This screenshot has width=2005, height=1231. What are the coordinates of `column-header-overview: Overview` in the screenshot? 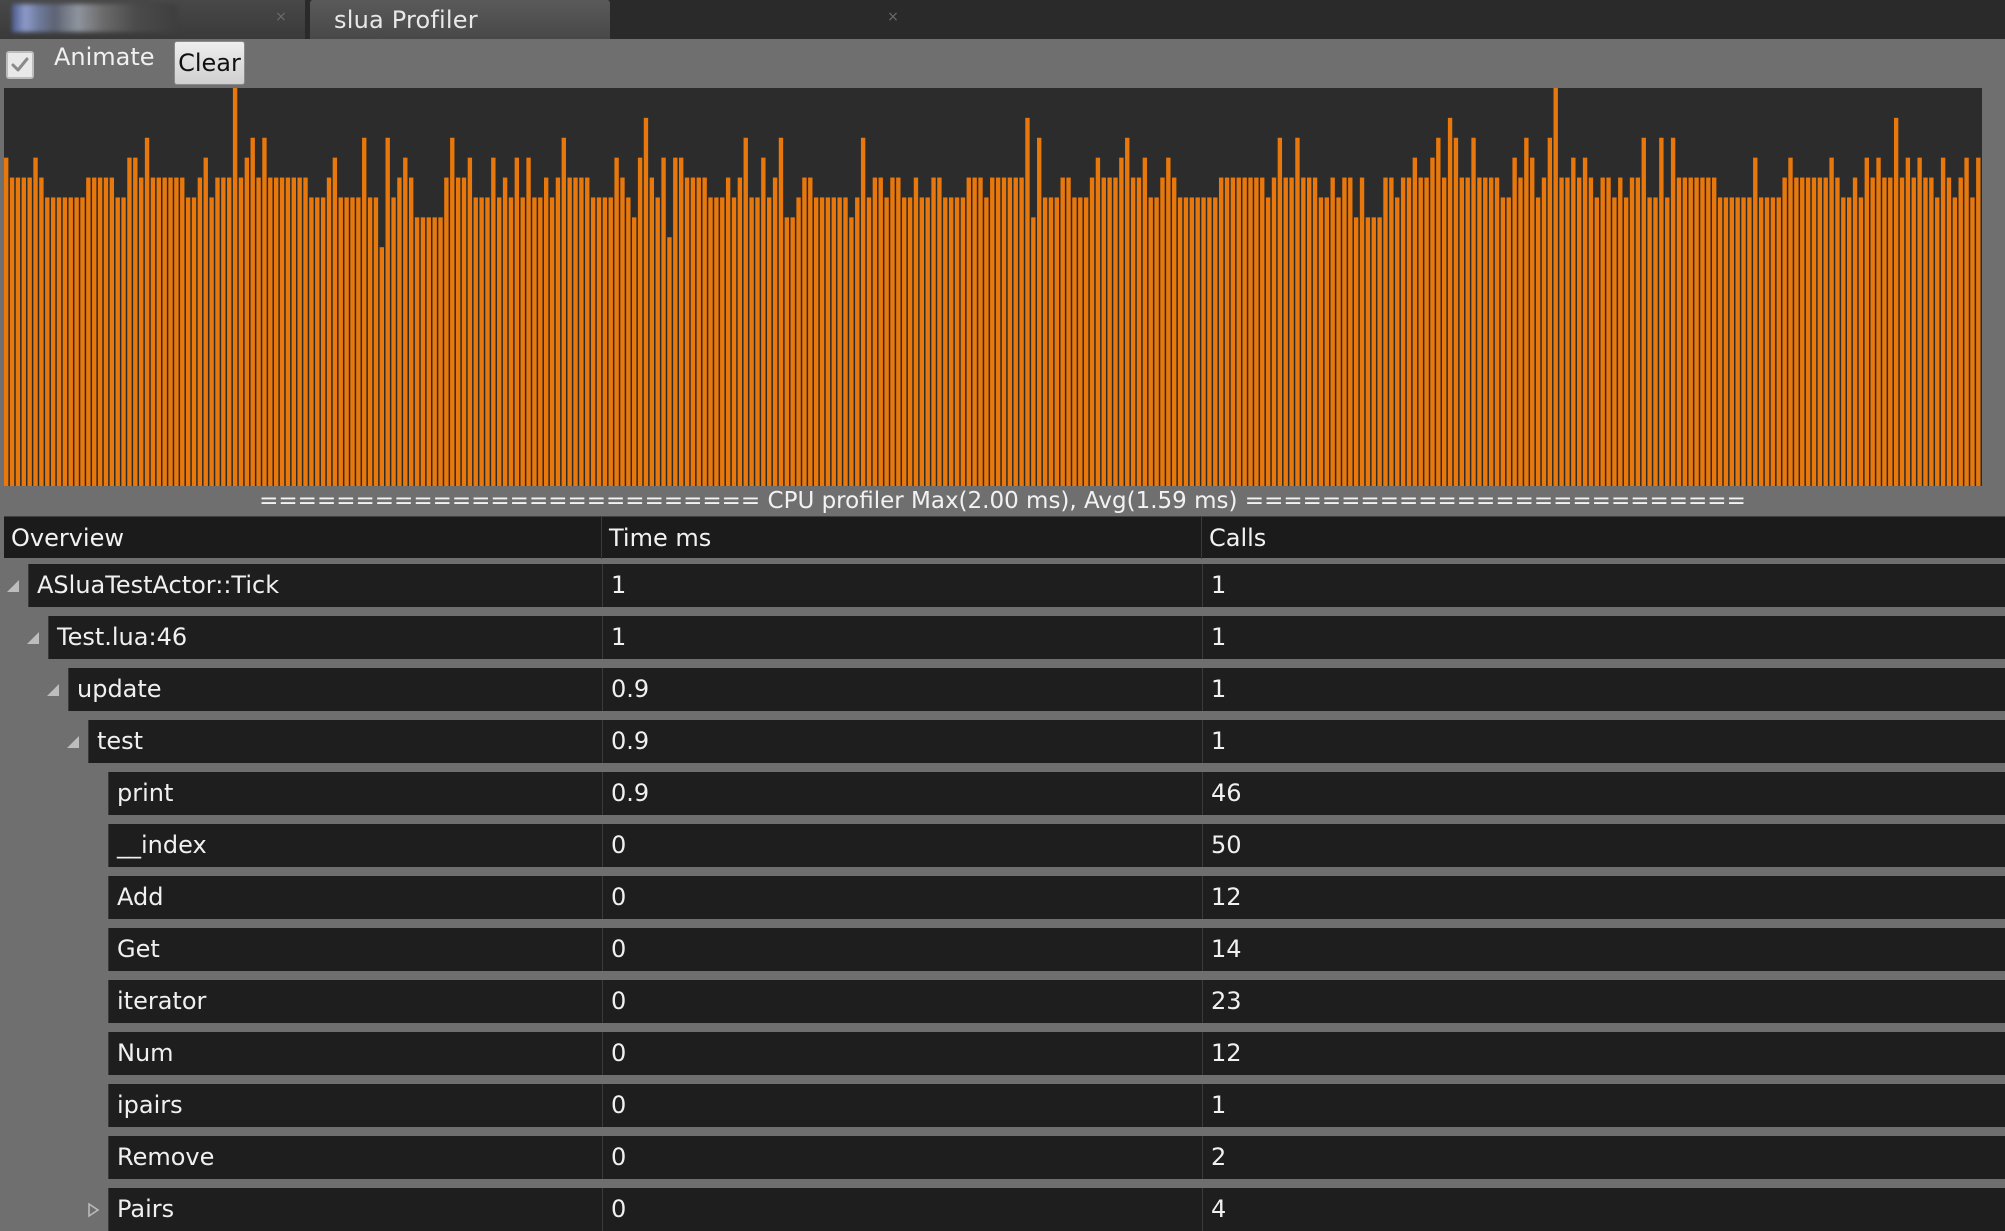 It's located at (303, 538).